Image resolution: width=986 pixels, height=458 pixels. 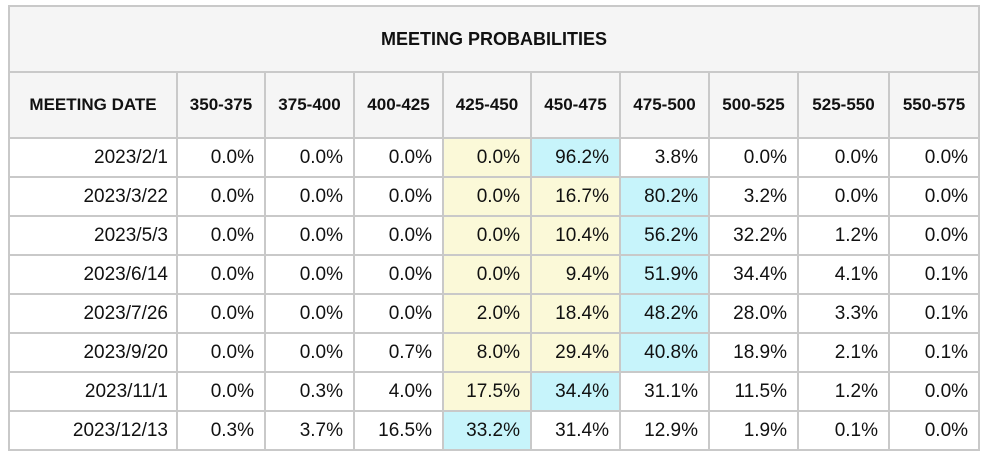 I want to click on probability-cell: 2.1%, so click(x=843, y=352).